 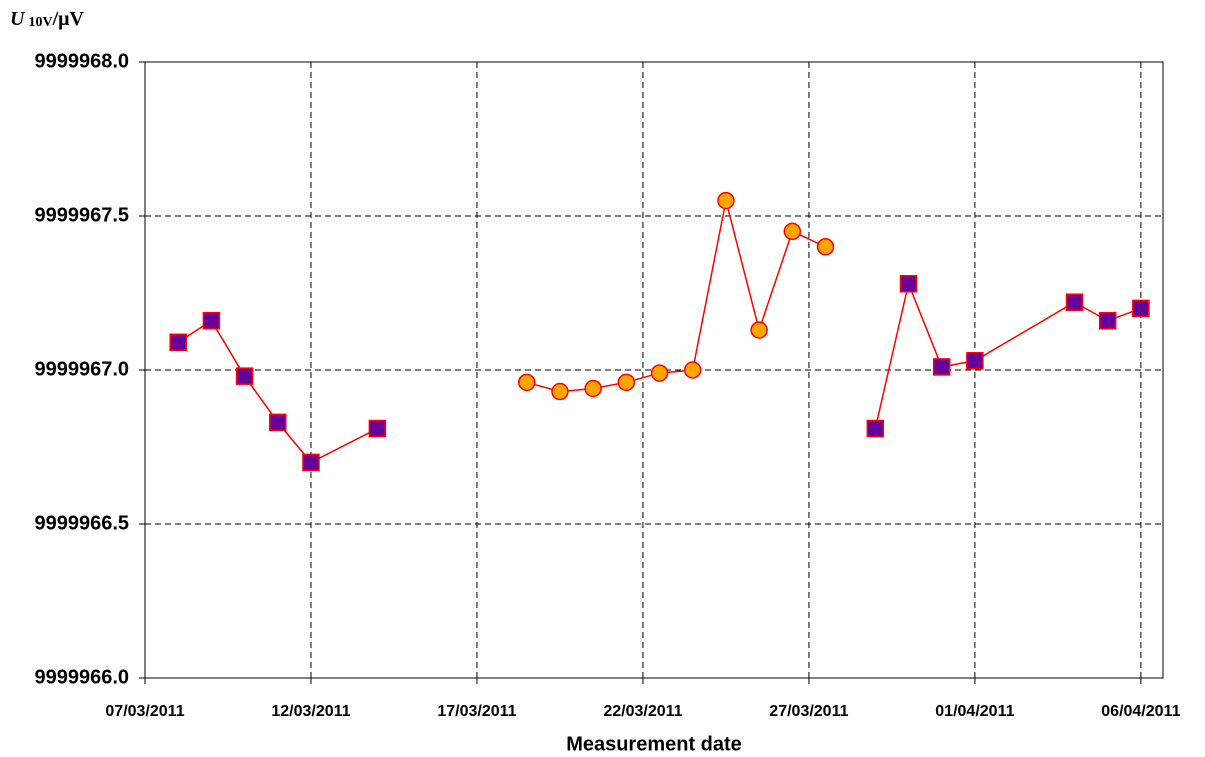 I want to click on y-tick-label: 9999967.0, so click(x=81, y=369).